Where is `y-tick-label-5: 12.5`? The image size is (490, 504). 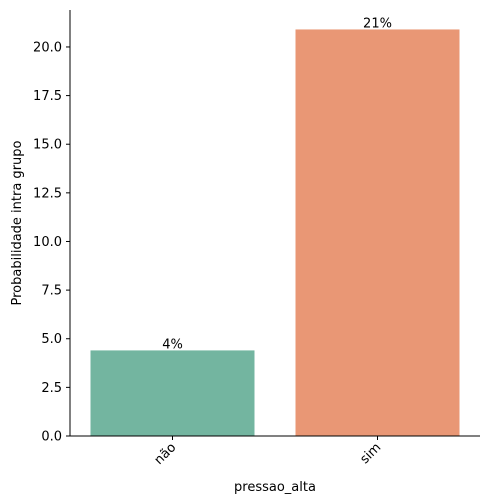 y-tick-label-5: 12.5 is located at coordinates (47, 193).